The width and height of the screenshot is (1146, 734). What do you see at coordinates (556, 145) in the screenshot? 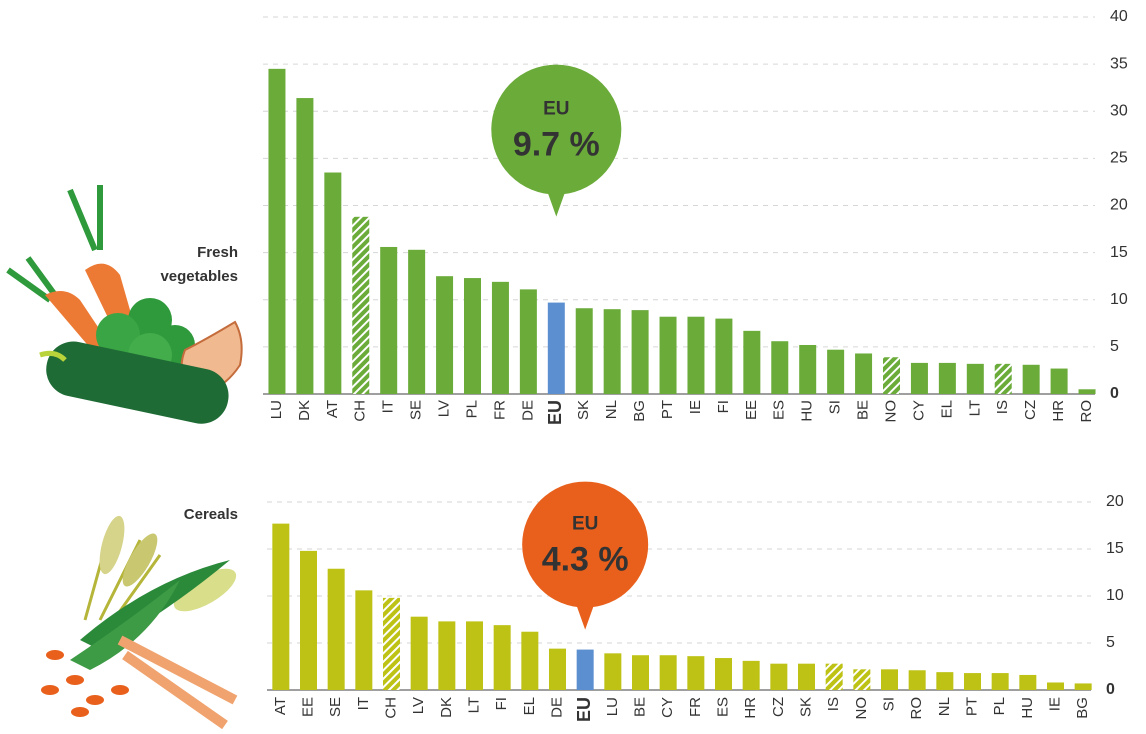
I see `callout-value: 9.7 %` at bounding box center [556, 145].